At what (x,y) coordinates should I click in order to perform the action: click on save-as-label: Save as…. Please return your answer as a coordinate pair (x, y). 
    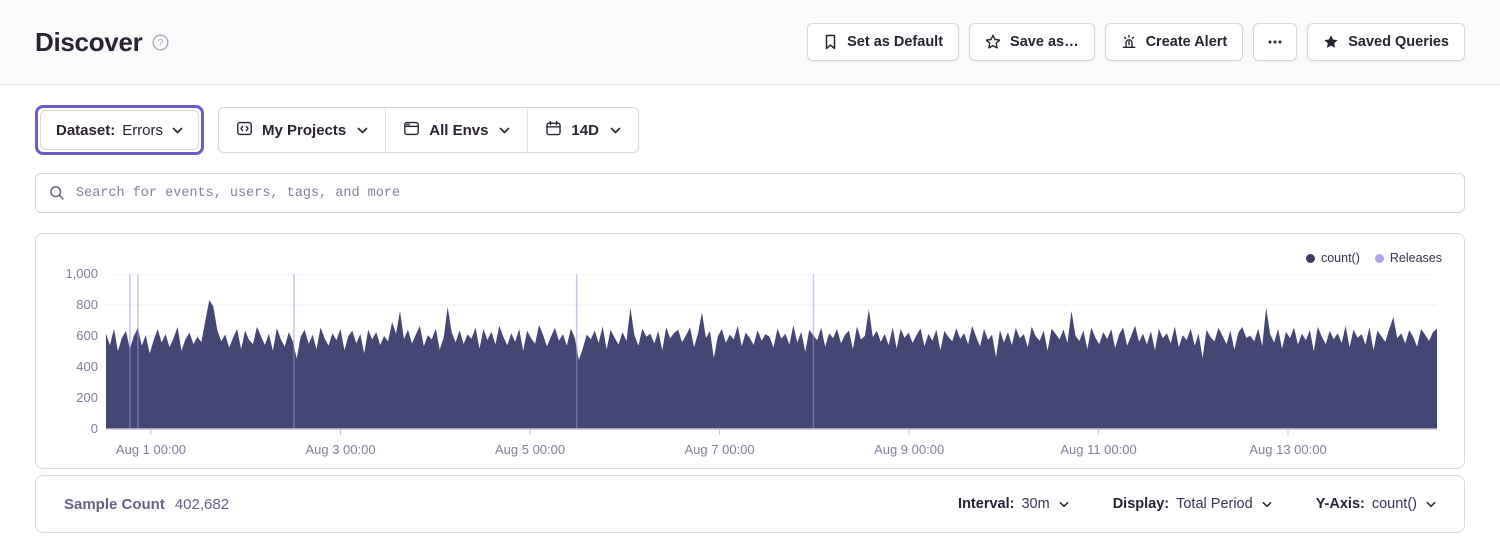
    Looking at the image, I should click on (1044, 42).